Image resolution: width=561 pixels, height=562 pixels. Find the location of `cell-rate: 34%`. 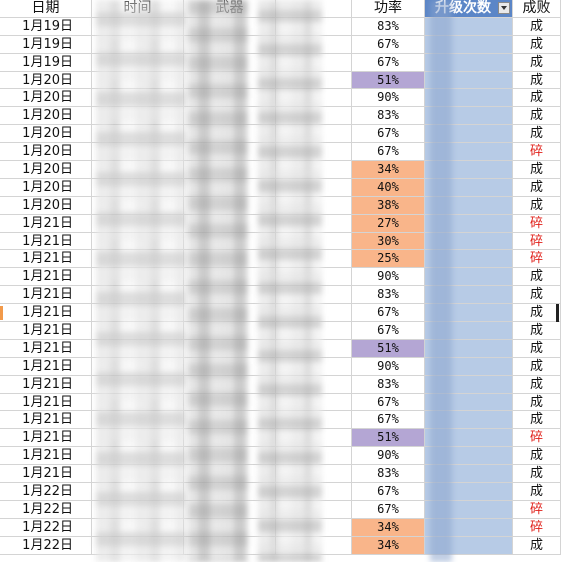

cell-rate: 34% is located at coordinates (388, 170).